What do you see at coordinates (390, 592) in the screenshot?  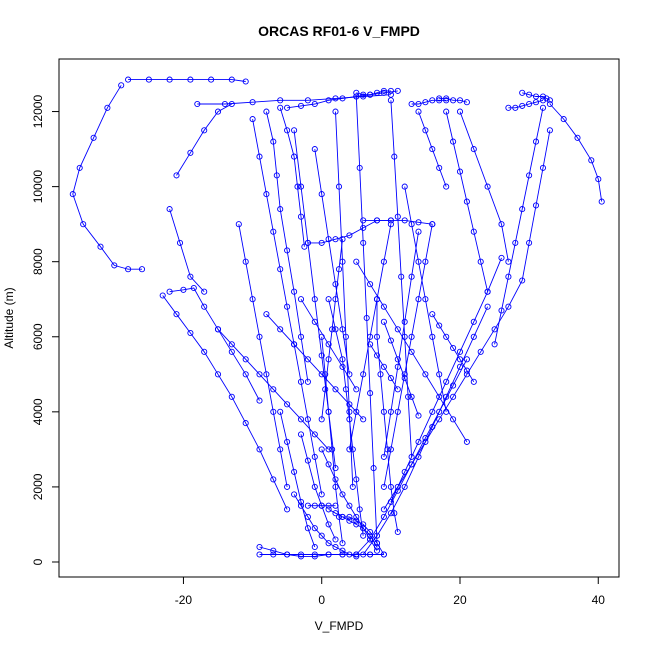 I see `x-axis: -20 0 20 40` at bounding box center [390, 592].